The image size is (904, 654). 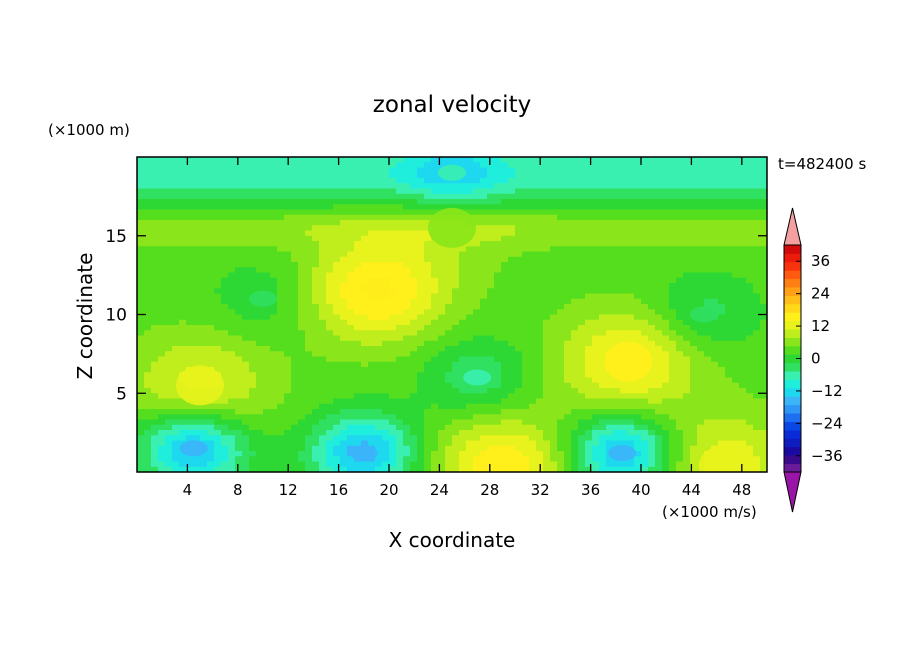 I want to click on x-tick-label: 32, so click(x=540, y=490).